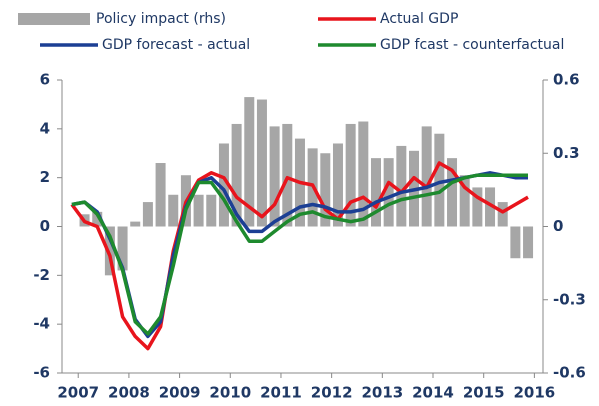  What do you see at coordinates (176, 45) in the screenshot?
I see `legend-label: GDP forecast - actual` at bounding box center [176, 45].